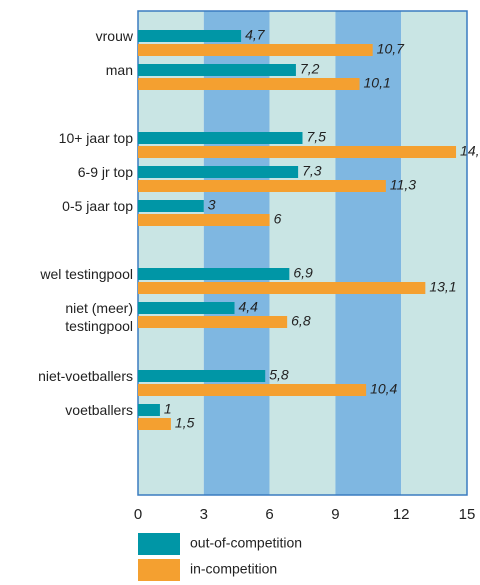 The width and height of the screenshot is (480, 585). I want to click on value-label: 7,2, so click(310, 69).